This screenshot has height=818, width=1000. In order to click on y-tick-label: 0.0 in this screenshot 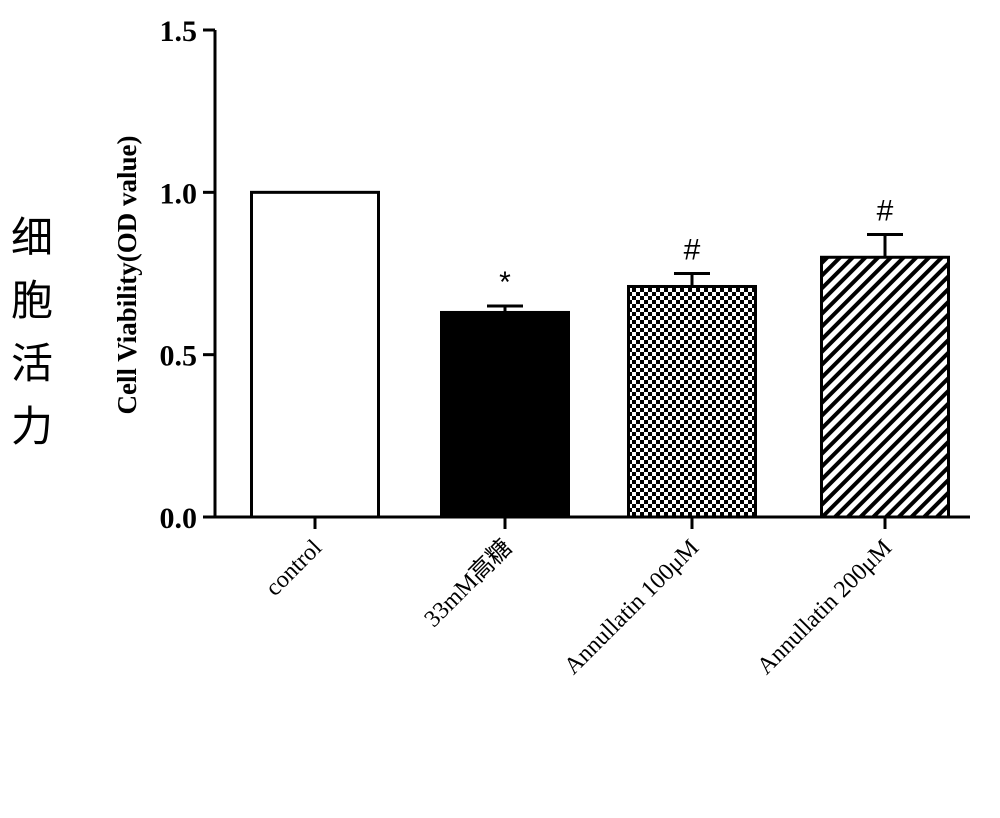, I will do `click(179, 518)`.